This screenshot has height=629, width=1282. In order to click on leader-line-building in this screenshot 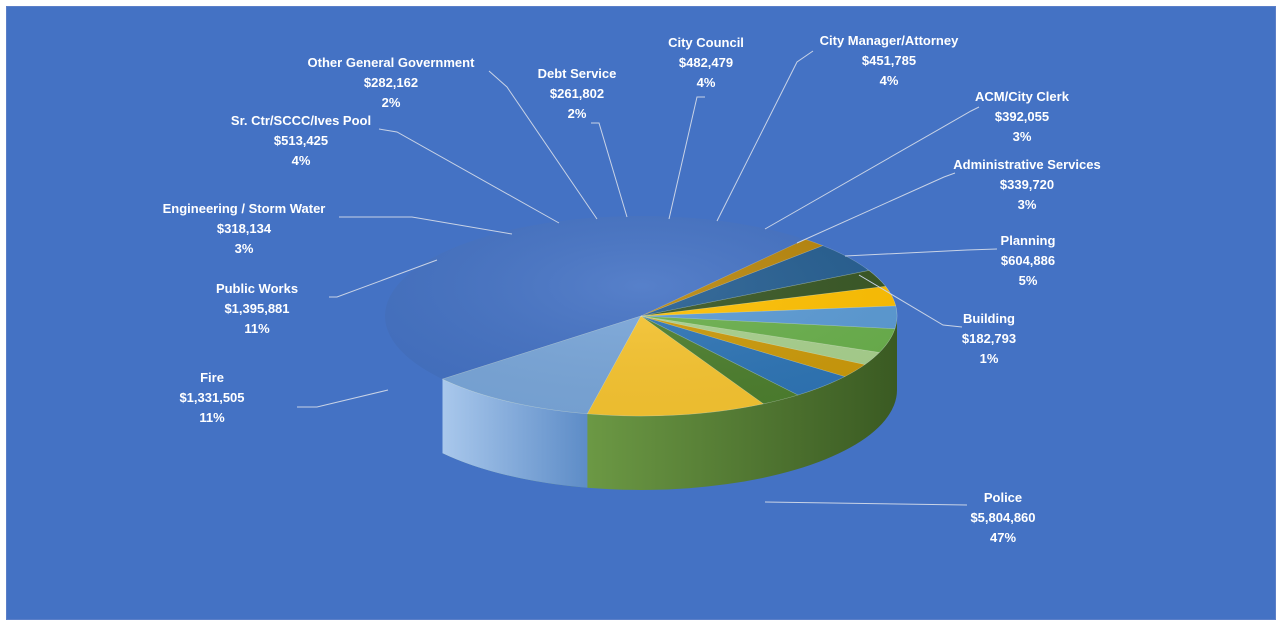, I will do `click(910, 301)`.